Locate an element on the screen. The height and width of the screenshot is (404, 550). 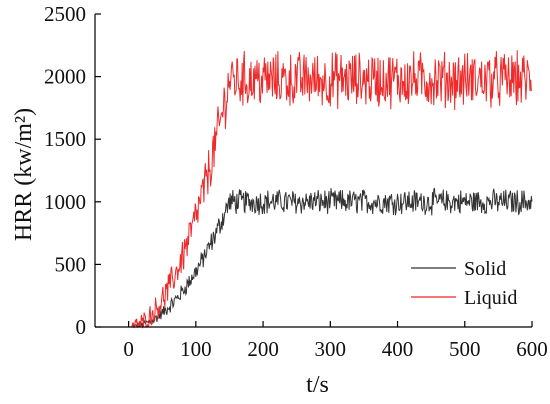
y-axis-title: HRR (kw/m²) is located at coordinates (24, 174).